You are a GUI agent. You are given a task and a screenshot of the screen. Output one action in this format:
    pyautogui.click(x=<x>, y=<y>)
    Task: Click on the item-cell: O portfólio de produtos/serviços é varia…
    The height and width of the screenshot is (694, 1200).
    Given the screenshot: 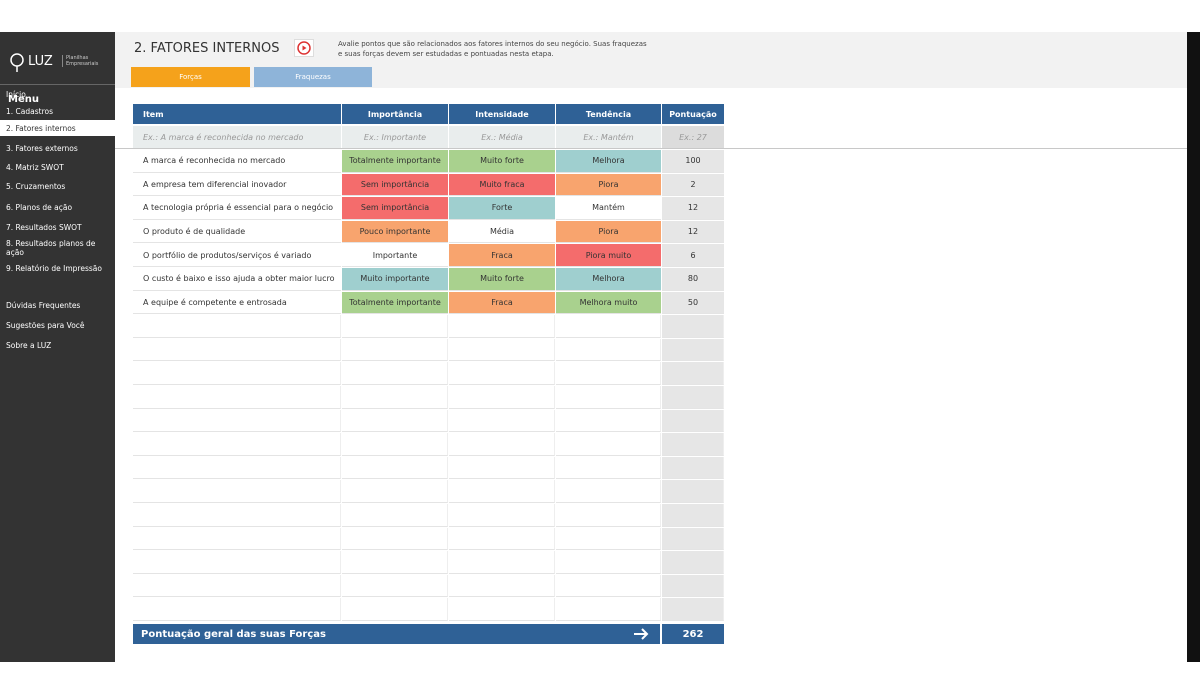 What is the action you would take?
    pyautogui.click(x=237, y=255)
    